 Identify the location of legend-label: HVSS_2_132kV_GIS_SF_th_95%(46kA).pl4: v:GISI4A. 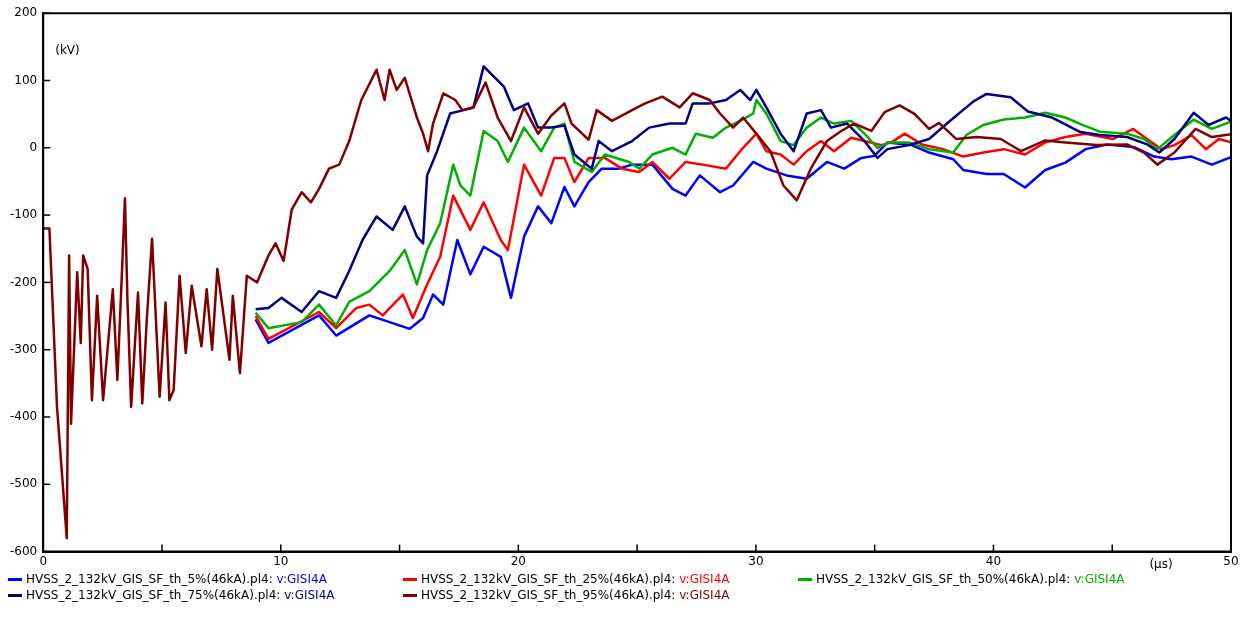
(575, 595).